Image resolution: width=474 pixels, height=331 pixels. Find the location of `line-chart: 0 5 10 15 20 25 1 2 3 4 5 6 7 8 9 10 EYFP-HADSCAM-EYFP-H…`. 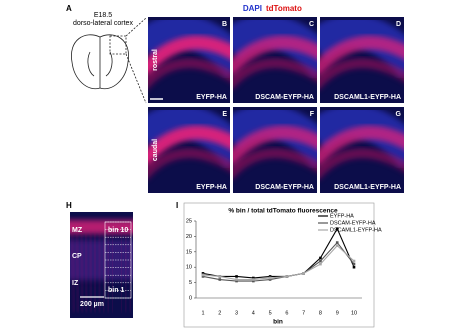

line-chart: 0 5 10 15 20 25 1 2 3 4 5 6 7 8 9 10 EYFP-HADSCAM-EYFP-H… is located at coordinates (284, 264).